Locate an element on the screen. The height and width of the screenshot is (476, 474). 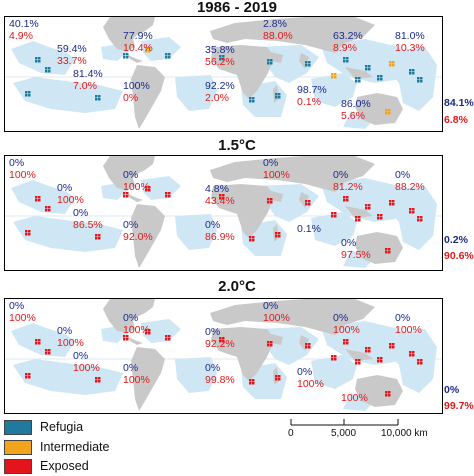
region-exposed-label: 7.0% is located at coordinates (85, 86).